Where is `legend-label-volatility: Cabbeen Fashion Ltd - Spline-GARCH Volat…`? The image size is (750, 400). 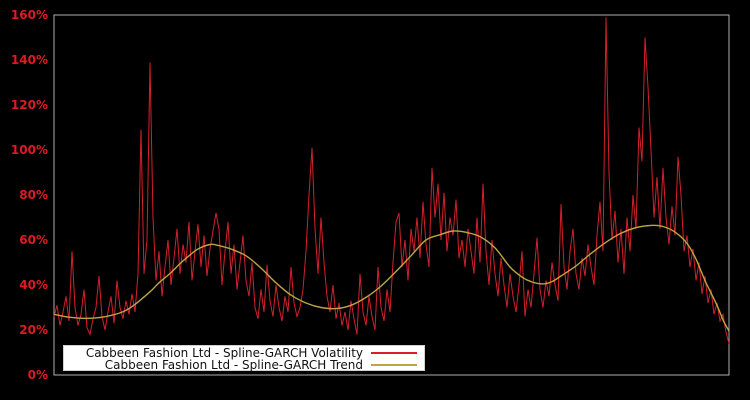
legend-label-volatility: Cabbeen Fashion Ltd - Spline-GARCH Volat… is located at coordinates (224, 353).